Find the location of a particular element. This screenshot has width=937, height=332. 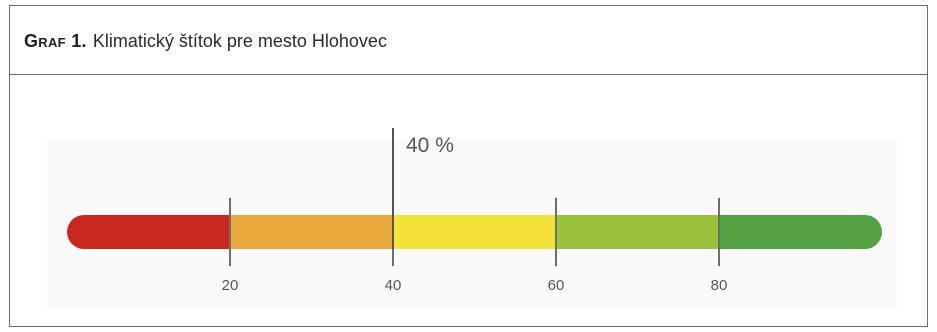

marker-label: 40 % is located at coordinates (430, 145).